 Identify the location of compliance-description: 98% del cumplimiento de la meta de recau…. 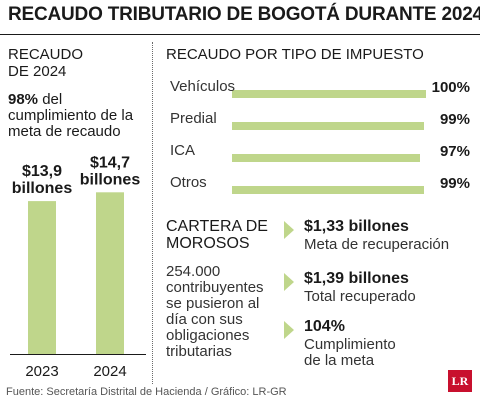
(75, 116).